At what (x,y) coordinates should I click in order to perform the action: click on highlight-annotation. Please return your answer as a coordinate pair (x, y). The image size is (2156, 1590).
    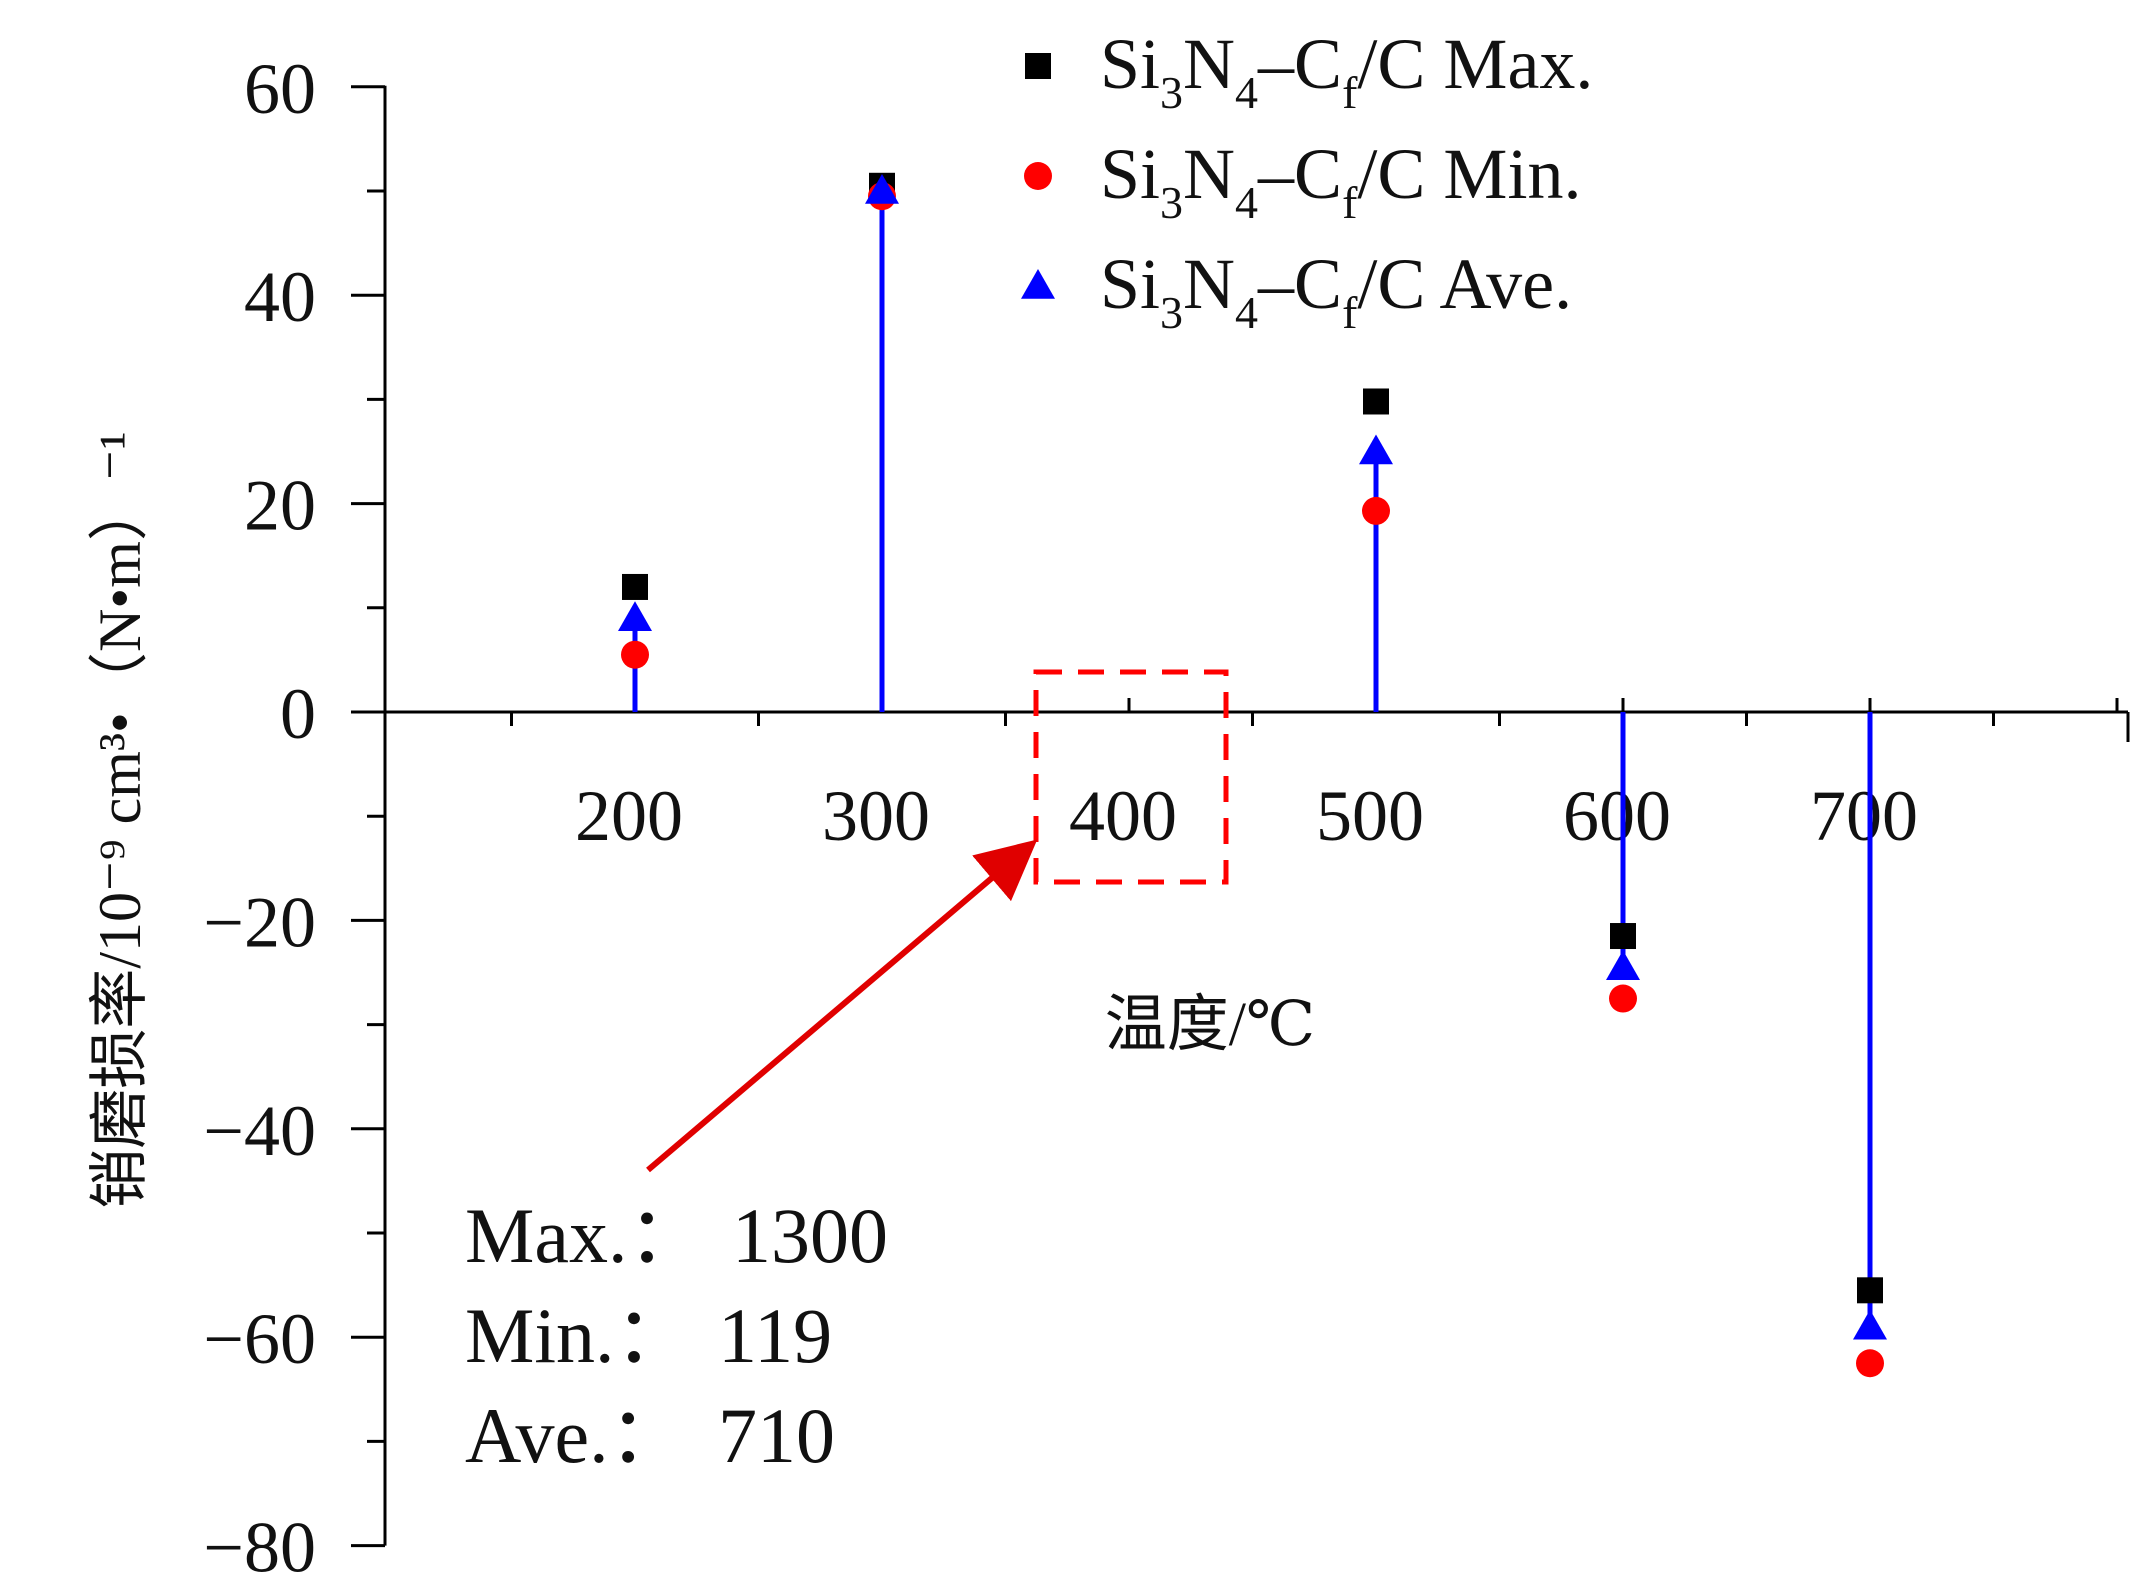
    Looking at the image, I should click on (937, 921).